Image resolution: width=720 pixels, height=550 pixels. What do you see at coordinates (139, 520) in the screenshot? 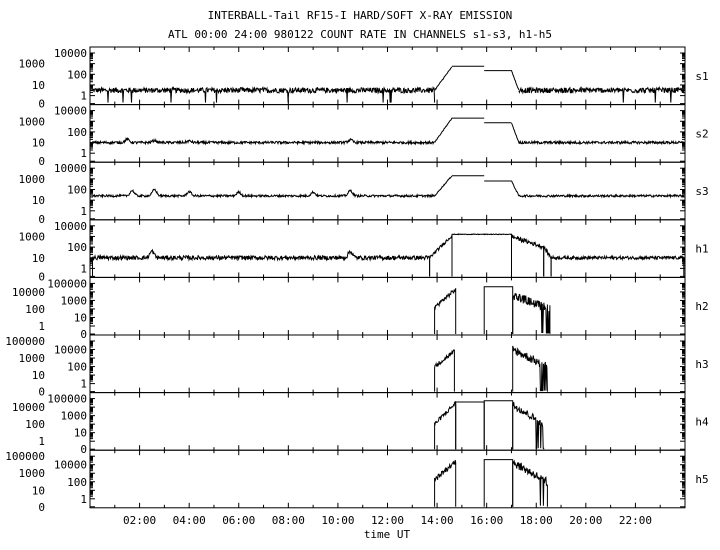
I see `x-tick-label: 02:00` at bounding box center [139, 520].